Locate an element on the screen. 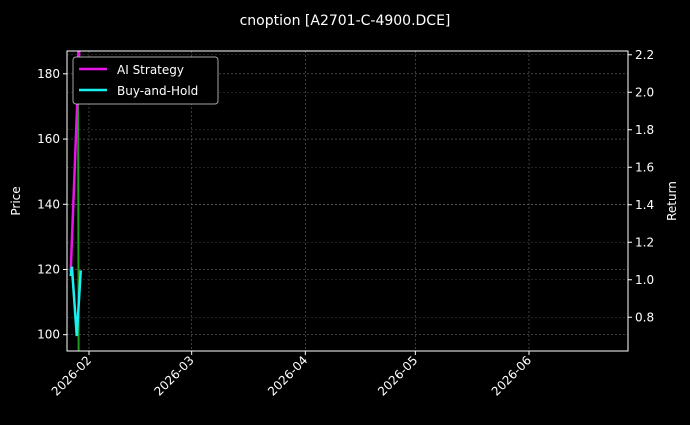 This screenshot has width=690, height=425. x-tick-label: 2026-05 is located at coordinates (397, 375).